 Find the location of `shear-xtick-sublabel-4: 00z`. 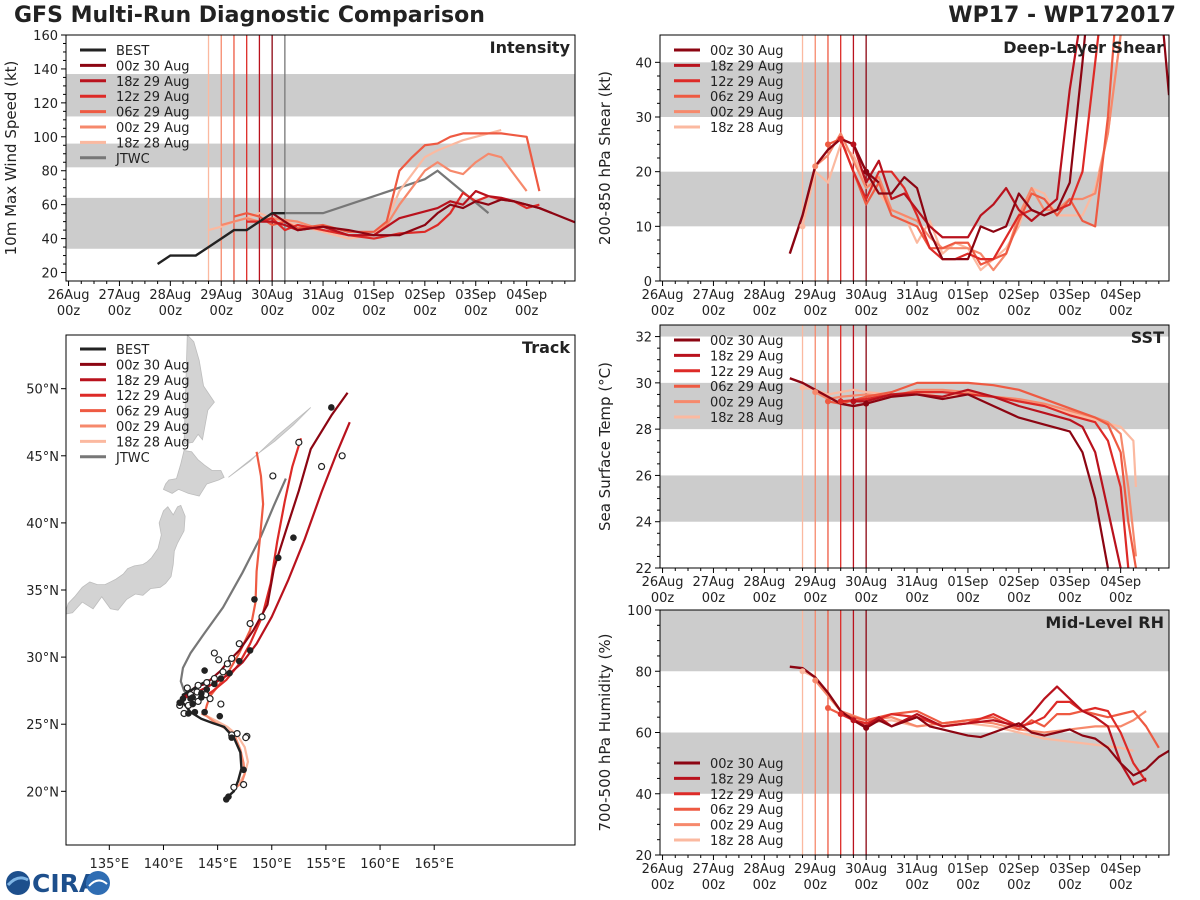

shear-xtick-sublabel-4: 00z is located at coordinates (866, 311).